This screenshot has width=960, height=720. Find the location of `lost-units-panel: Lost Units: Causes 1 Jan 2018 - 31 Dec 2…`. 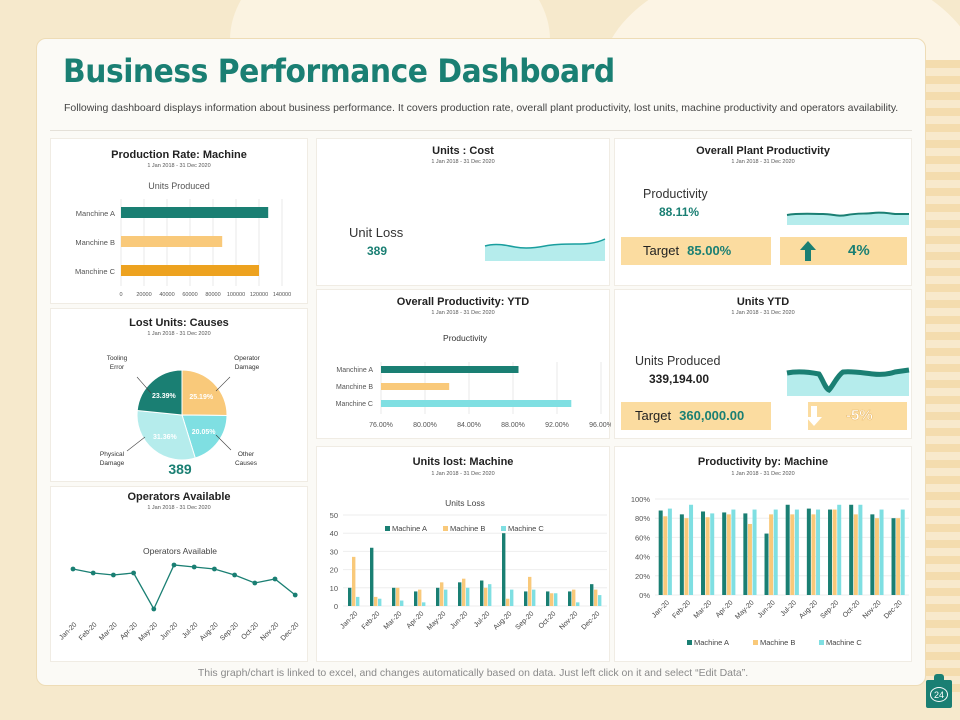

lost-units-panel: Lost Units: Causes 1 Jan 2018 - 31 Dec 2… is located at coordinates (179, 395).